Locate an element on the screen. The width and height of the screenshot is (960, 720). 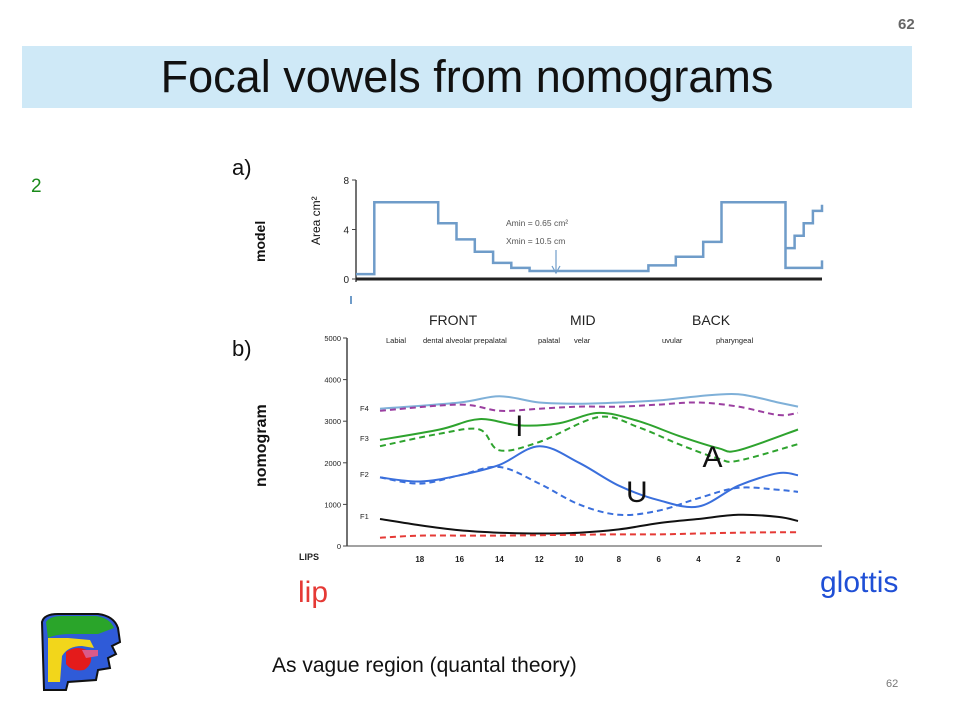
model-ytick-label: 0 is located at coordinates (346, 280).